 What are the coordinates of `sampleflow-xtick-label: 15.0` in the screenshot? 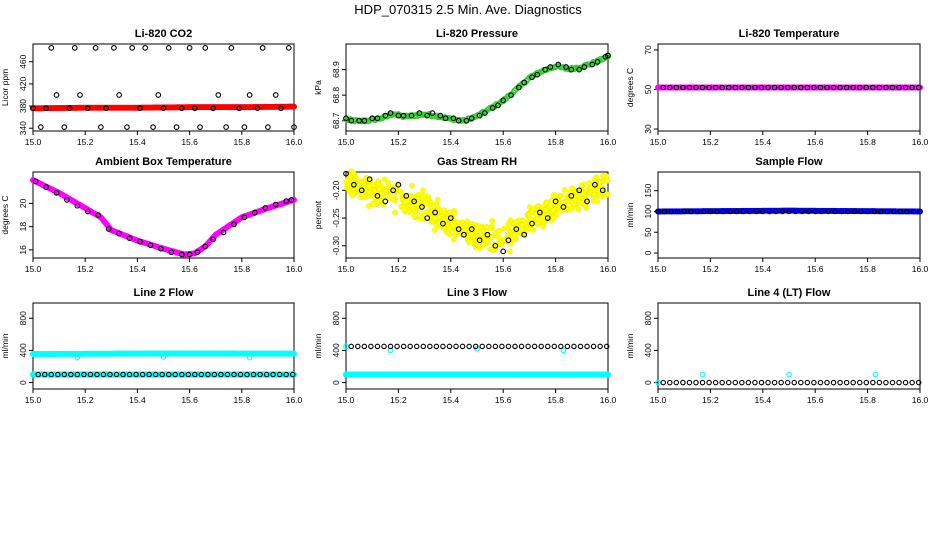 It's located at (658, 269).